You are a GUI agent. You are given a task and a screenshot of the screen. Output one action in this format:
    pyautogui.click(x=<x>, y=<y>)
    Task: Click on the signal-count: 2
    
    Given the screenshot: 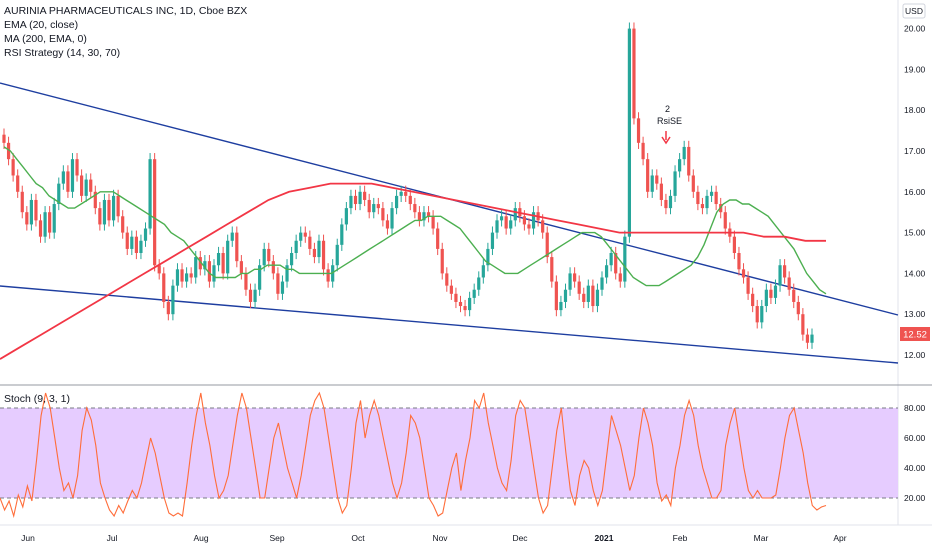 What is the action you would take?
    pyautogui.click(x=667, y=109)
    